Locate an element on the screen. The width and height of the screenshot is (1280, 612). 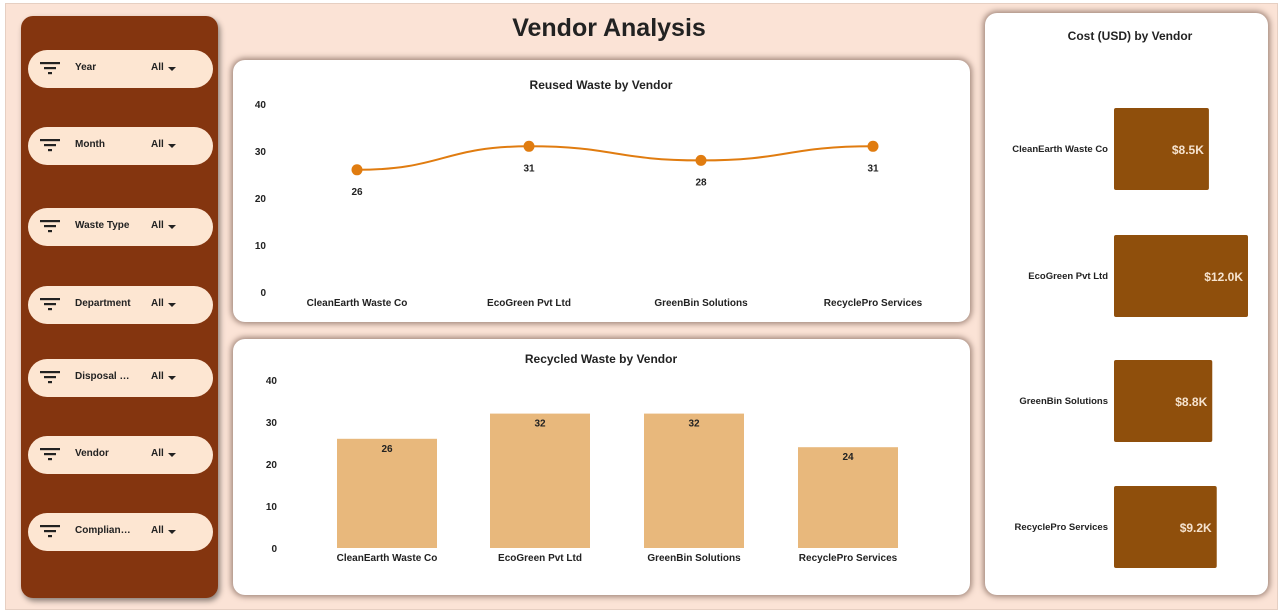
filter-label: Year is located at coordinates (86, 67).